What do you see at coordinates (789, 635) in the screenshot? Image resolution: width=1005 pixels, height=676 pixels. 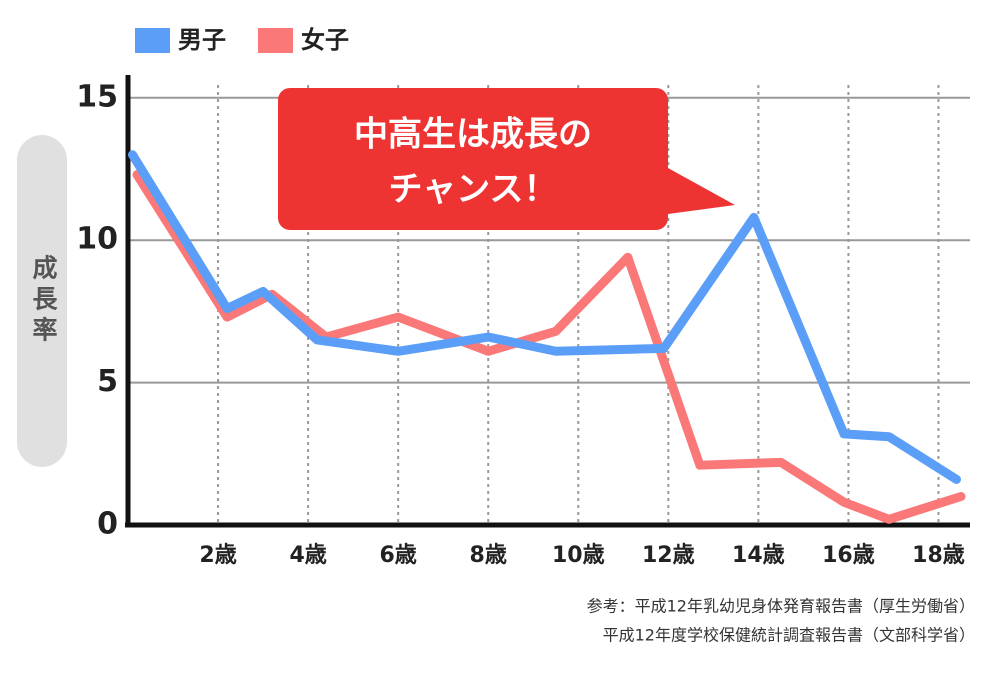 I see `source-note: 平成12年度学校保健統計調査報告書（文部科学省）` at bounding box center [789, 635].